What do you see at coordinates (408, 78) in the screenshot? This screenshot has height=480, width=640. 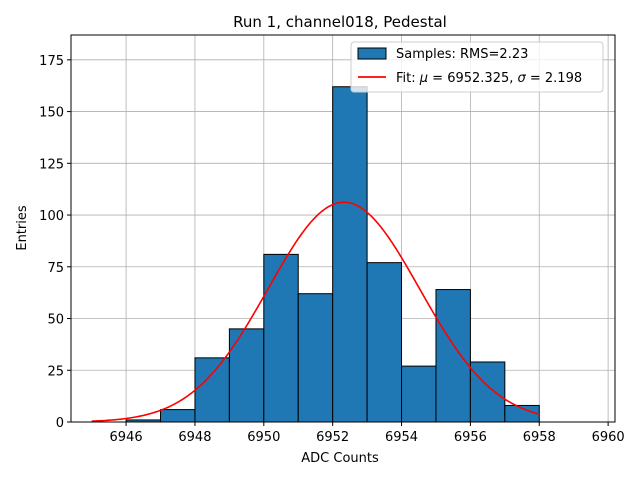 I see `legend-fit-prefix: Fit:` at bounding box center [408, 78].